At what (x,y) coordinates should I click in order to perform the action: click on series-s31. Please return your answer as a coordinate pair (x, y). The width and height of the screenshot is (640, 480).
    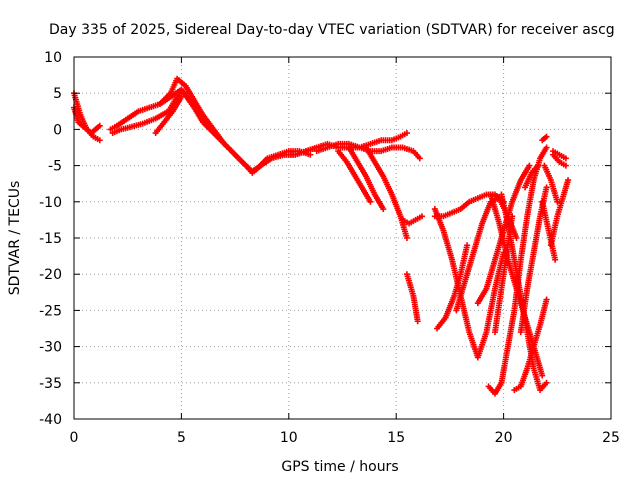
    Looking at the image, I should click on (559, 155).